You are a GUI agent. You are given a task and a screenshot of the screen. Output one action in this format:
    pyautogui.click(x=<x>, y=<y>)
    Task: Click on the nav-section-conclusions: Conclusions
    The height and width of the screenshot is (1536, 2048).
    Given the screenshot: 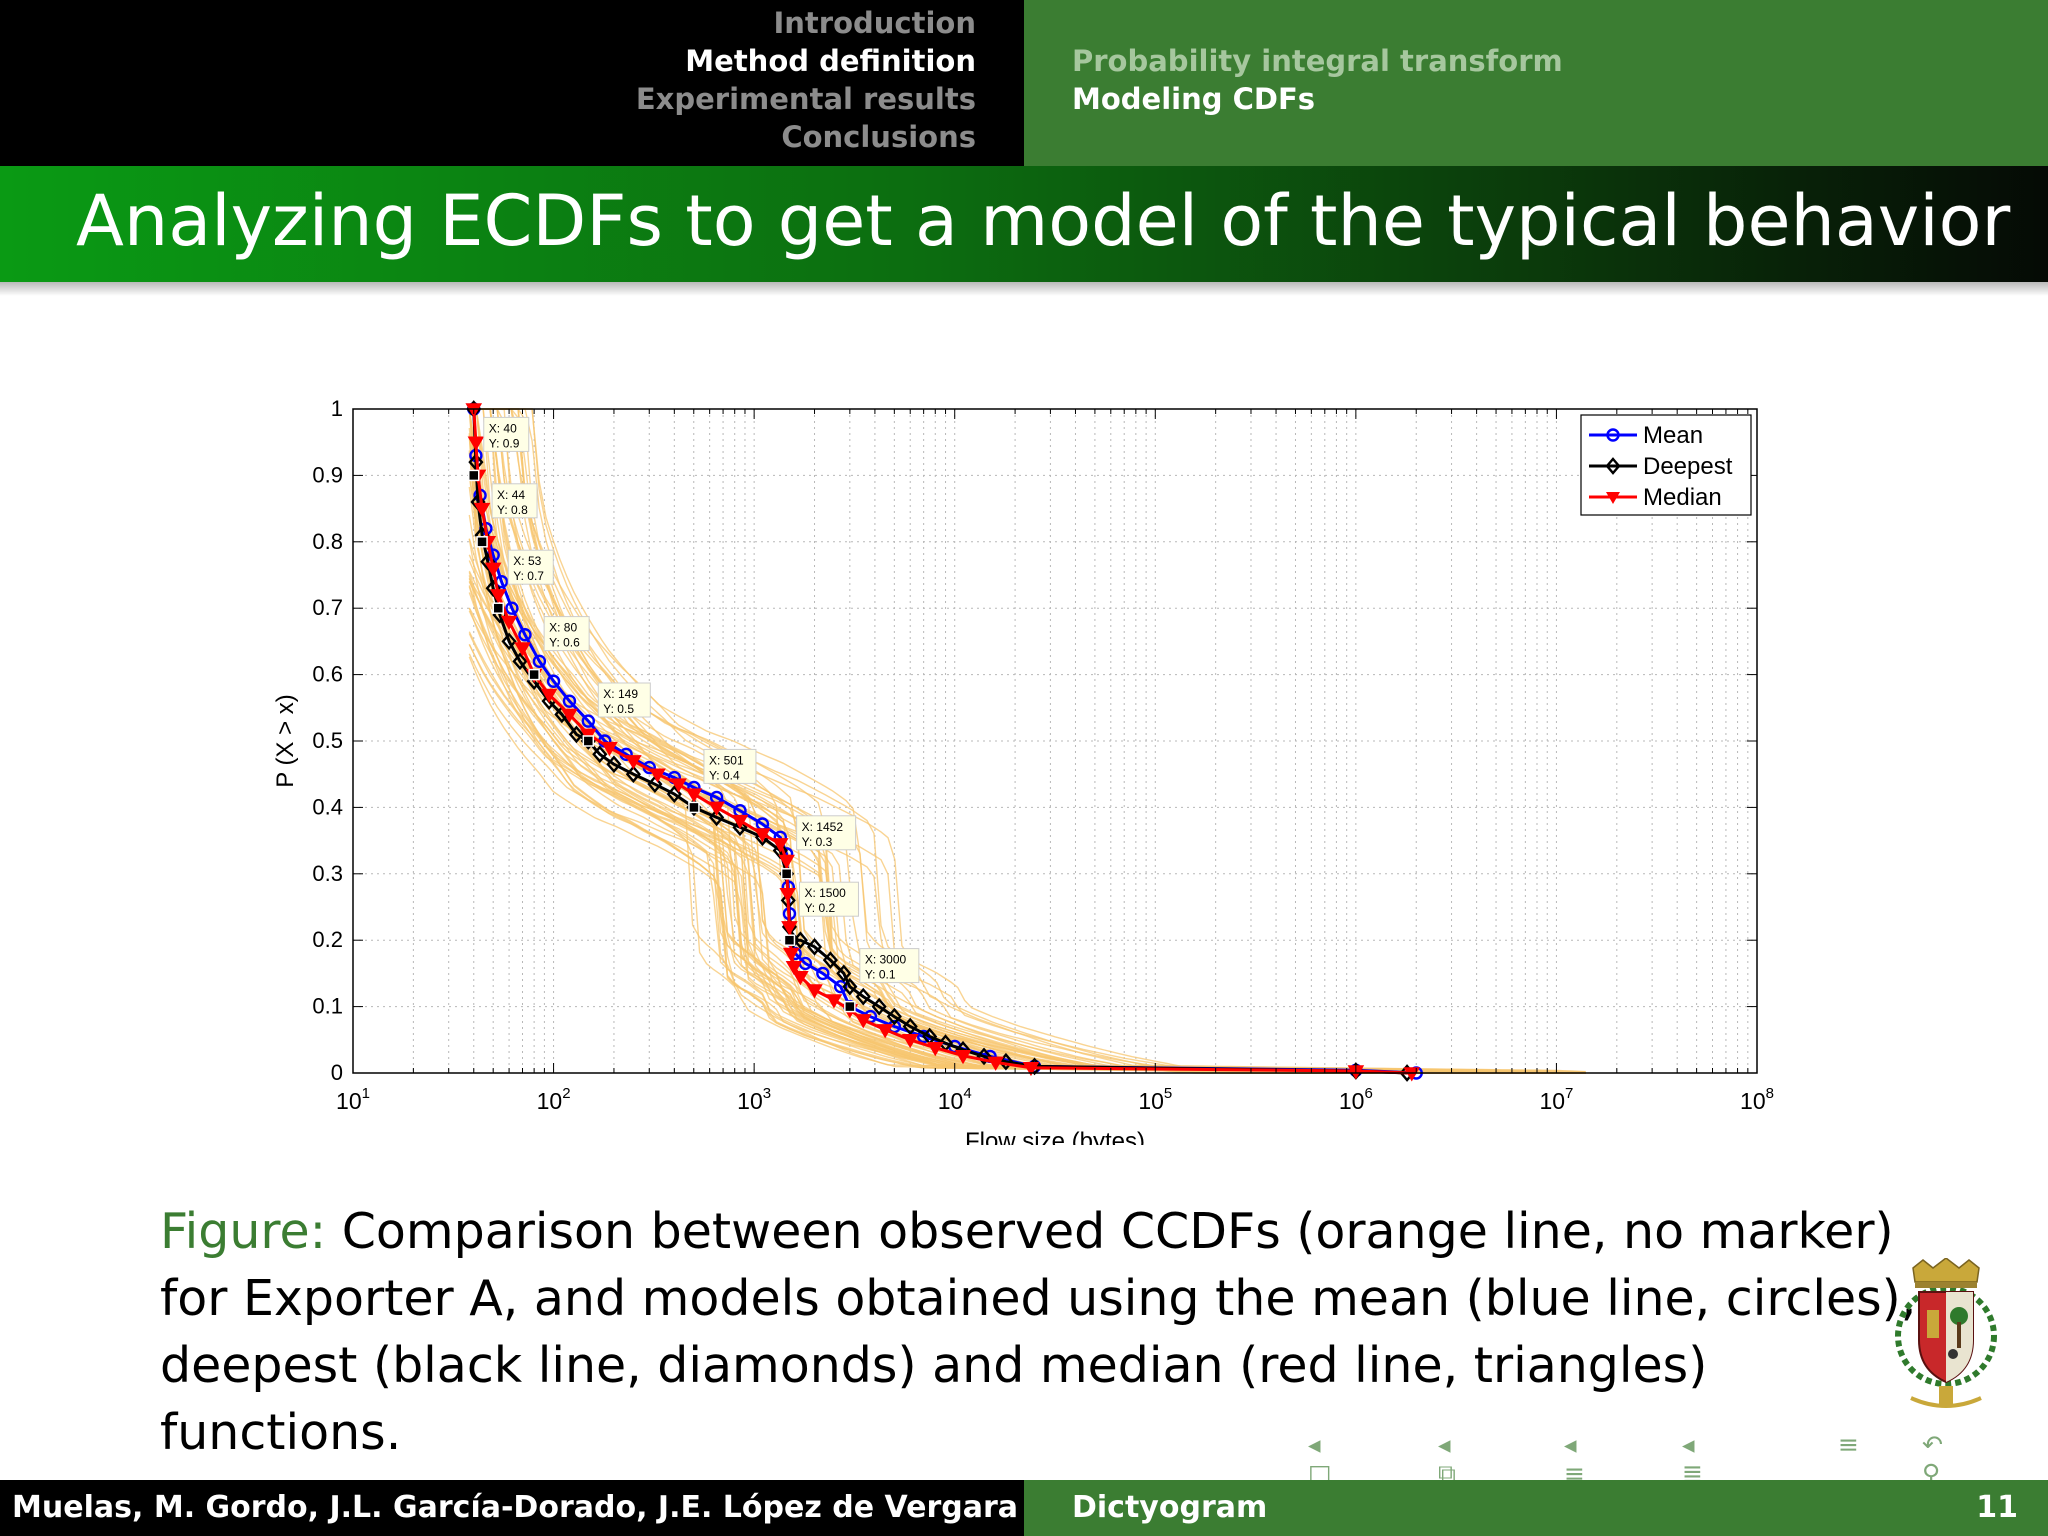 What is the action you would take?
    pyautogui.click(x=878, y=137)
    